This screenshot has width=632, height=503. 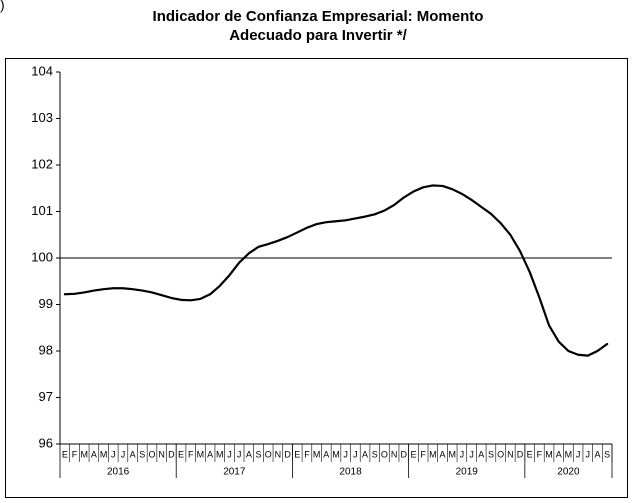 I want to click on y-tick-label: 102, so click(x=42, y=163).